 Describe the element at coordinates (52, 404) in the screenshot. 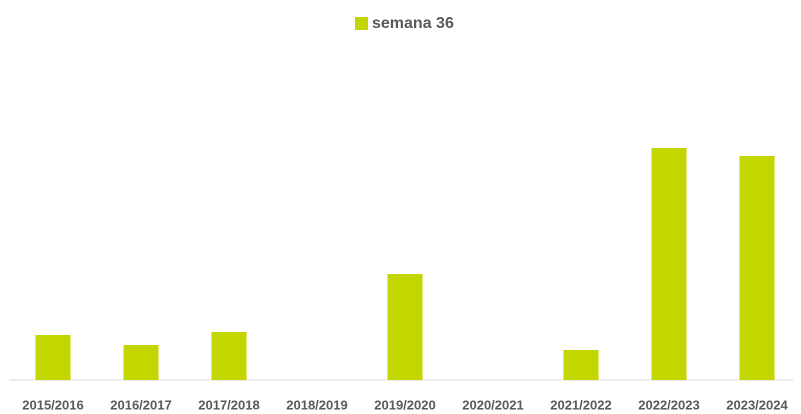

I see `x-tick-label: 2015/2016` at that location.